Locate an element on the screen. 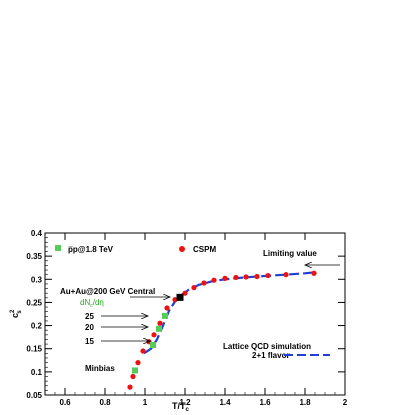 The image size is (415, 415). y-axis-title-sup: 2 is located at coordinates (13, 311).